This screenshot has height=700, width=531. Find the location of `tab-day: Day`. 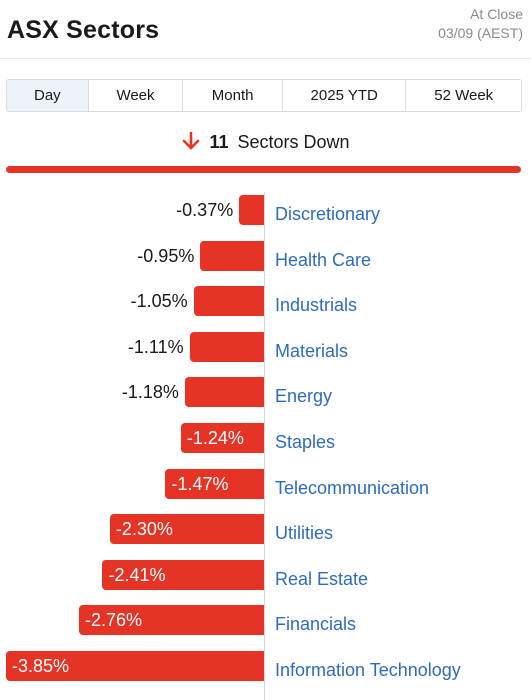

tab-day: Day is located at coordinates (48, 95).